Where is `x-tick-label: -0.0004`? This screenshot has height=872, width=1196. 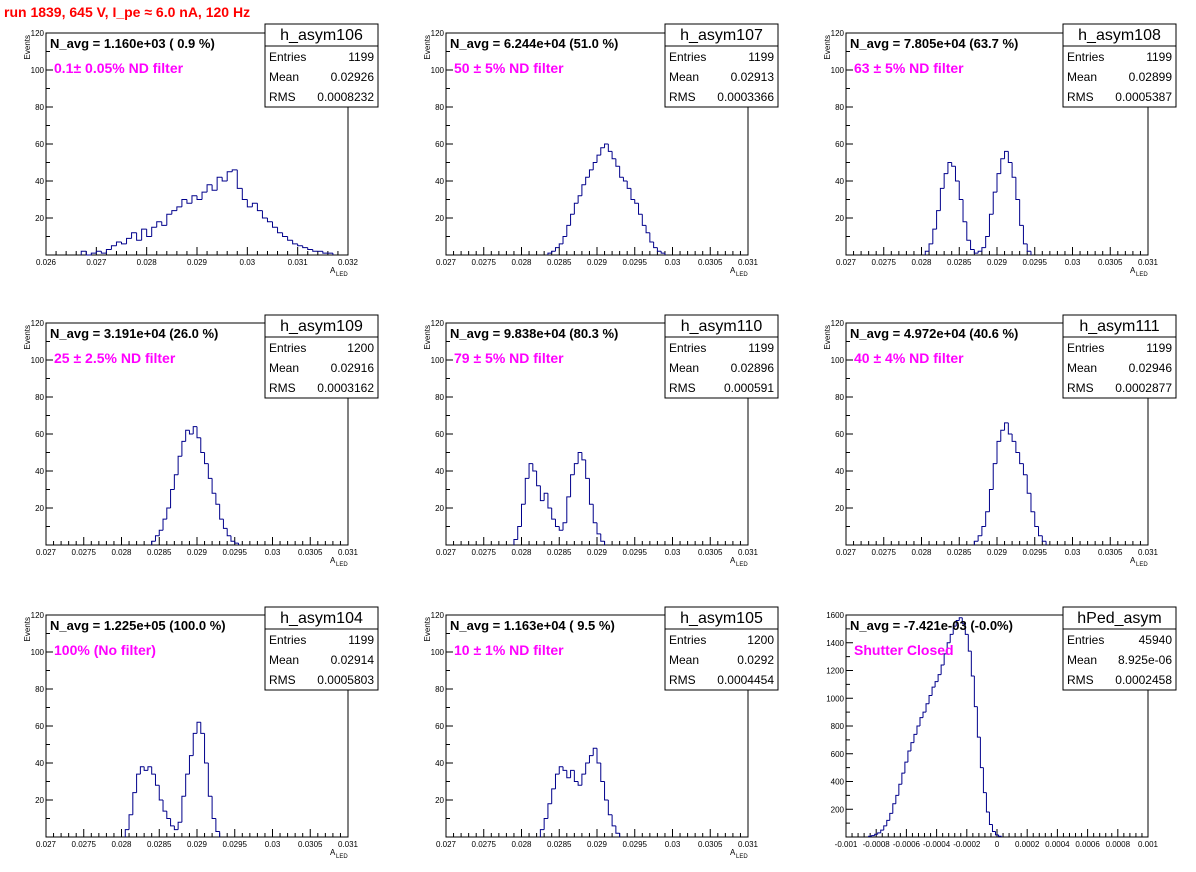 x-tick-label: -0.0004 is located at coordinates (937, 844).